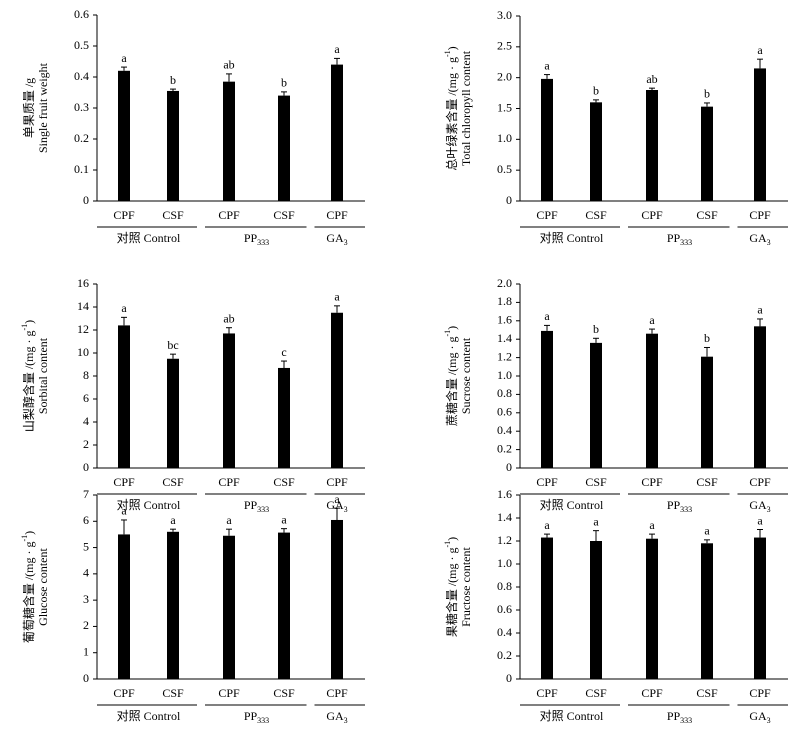  What do you see at coordinates (86, 375) in the screenshot?
I see `y-tick-label: 8` at bounding box center [86, 375].